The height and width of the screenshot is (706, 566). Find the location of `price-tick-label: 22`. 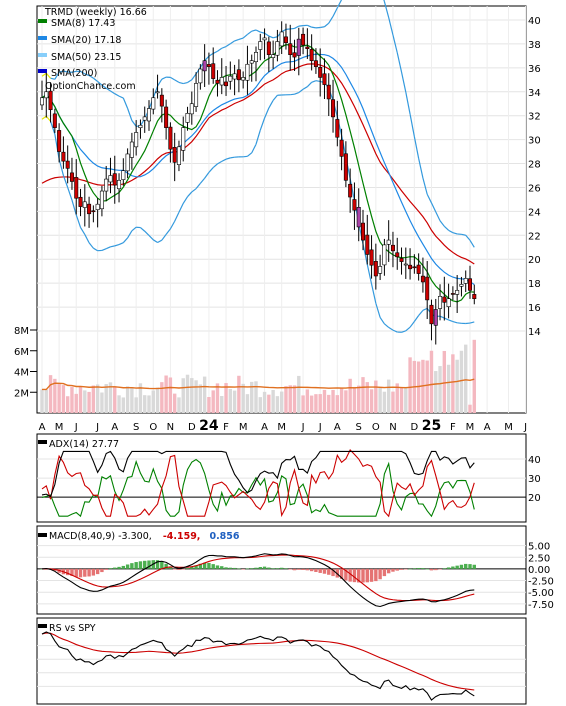

price-tick-label: 22 is located at coordinates (534, 236).